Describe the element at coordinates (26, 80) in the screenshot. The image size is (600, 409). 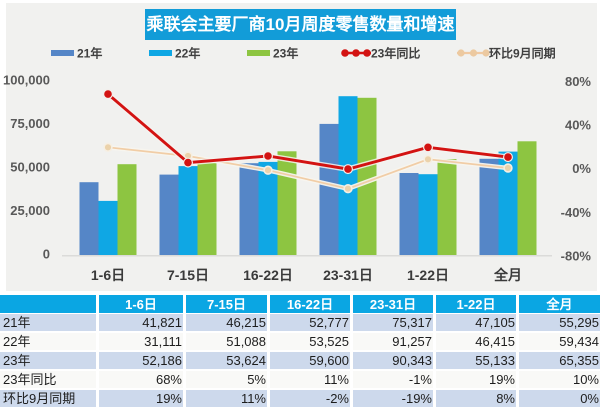
I see `svg-text: 100,000` at that location.